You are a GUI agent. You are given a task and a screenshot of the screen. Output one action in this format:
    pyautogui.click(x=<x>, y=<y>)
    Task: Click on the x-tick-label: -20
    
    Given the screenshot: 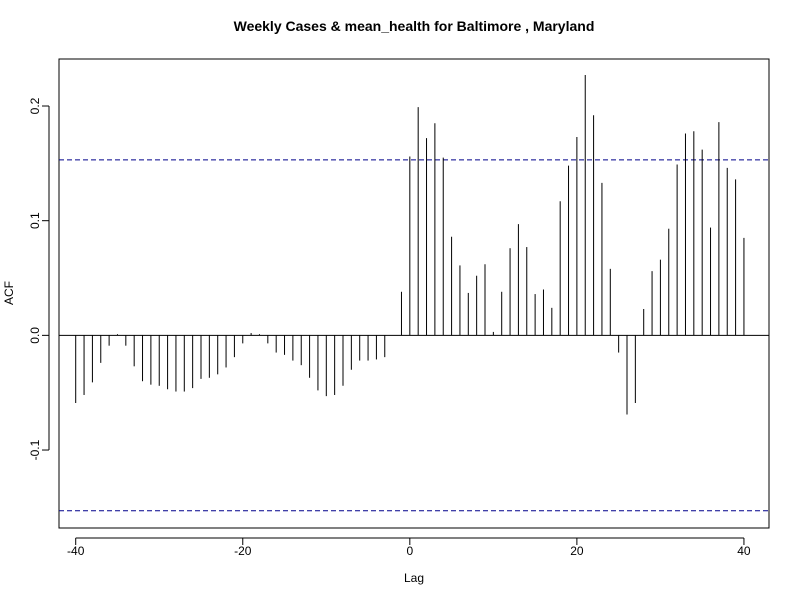 What is the action you would take?
    pyautogui.click(x=243, y=551)
    